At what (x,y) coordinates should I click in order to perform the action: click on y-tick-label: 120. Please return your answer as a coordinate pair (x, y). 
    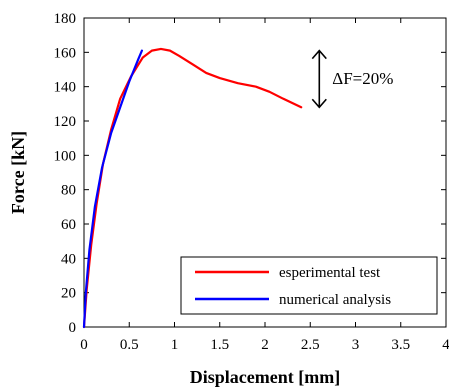
    Looking at the image, I should click on (65, 122).